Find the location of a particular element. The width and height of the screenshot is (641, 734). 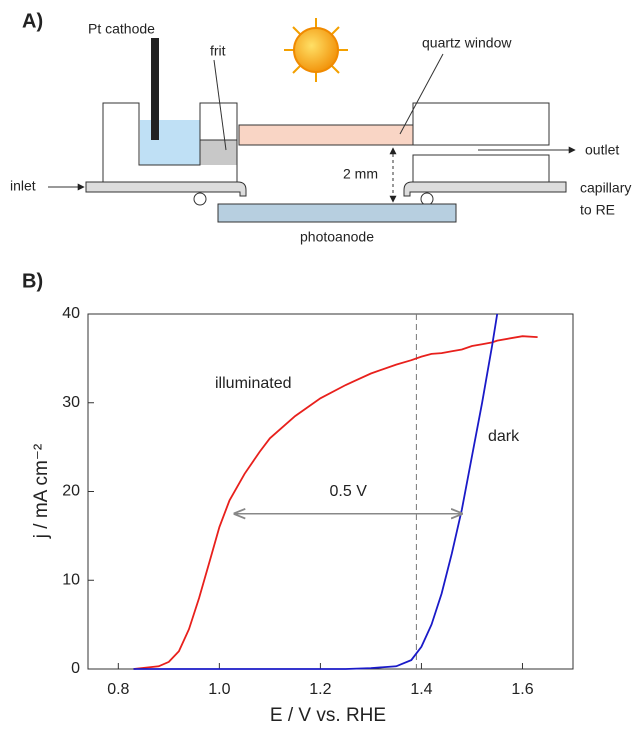

x-tick-label: 1.2 is located at coordinates (320, 689).